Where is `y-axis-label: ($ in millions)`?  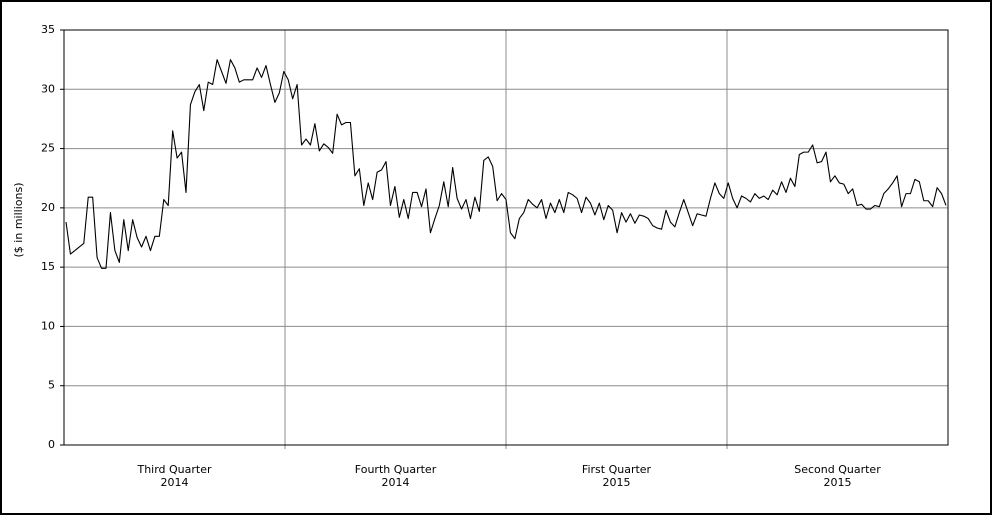
y-axis-label: ($ in millions) is located at coordinates (18, 220).